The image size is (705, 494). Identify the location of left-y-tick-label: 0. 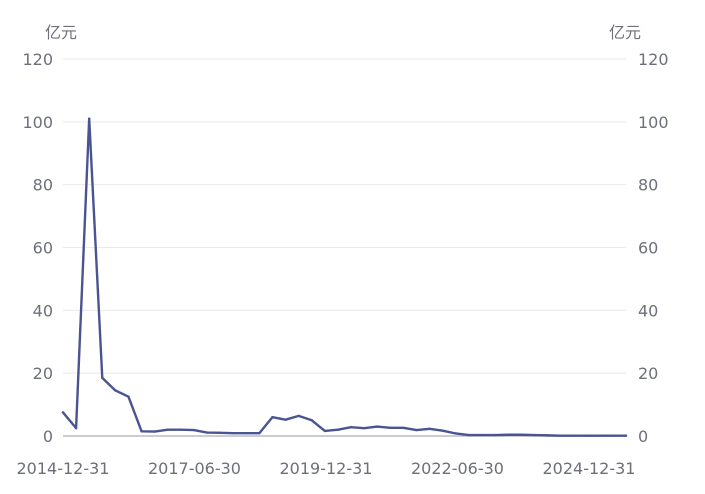
(48, 436).